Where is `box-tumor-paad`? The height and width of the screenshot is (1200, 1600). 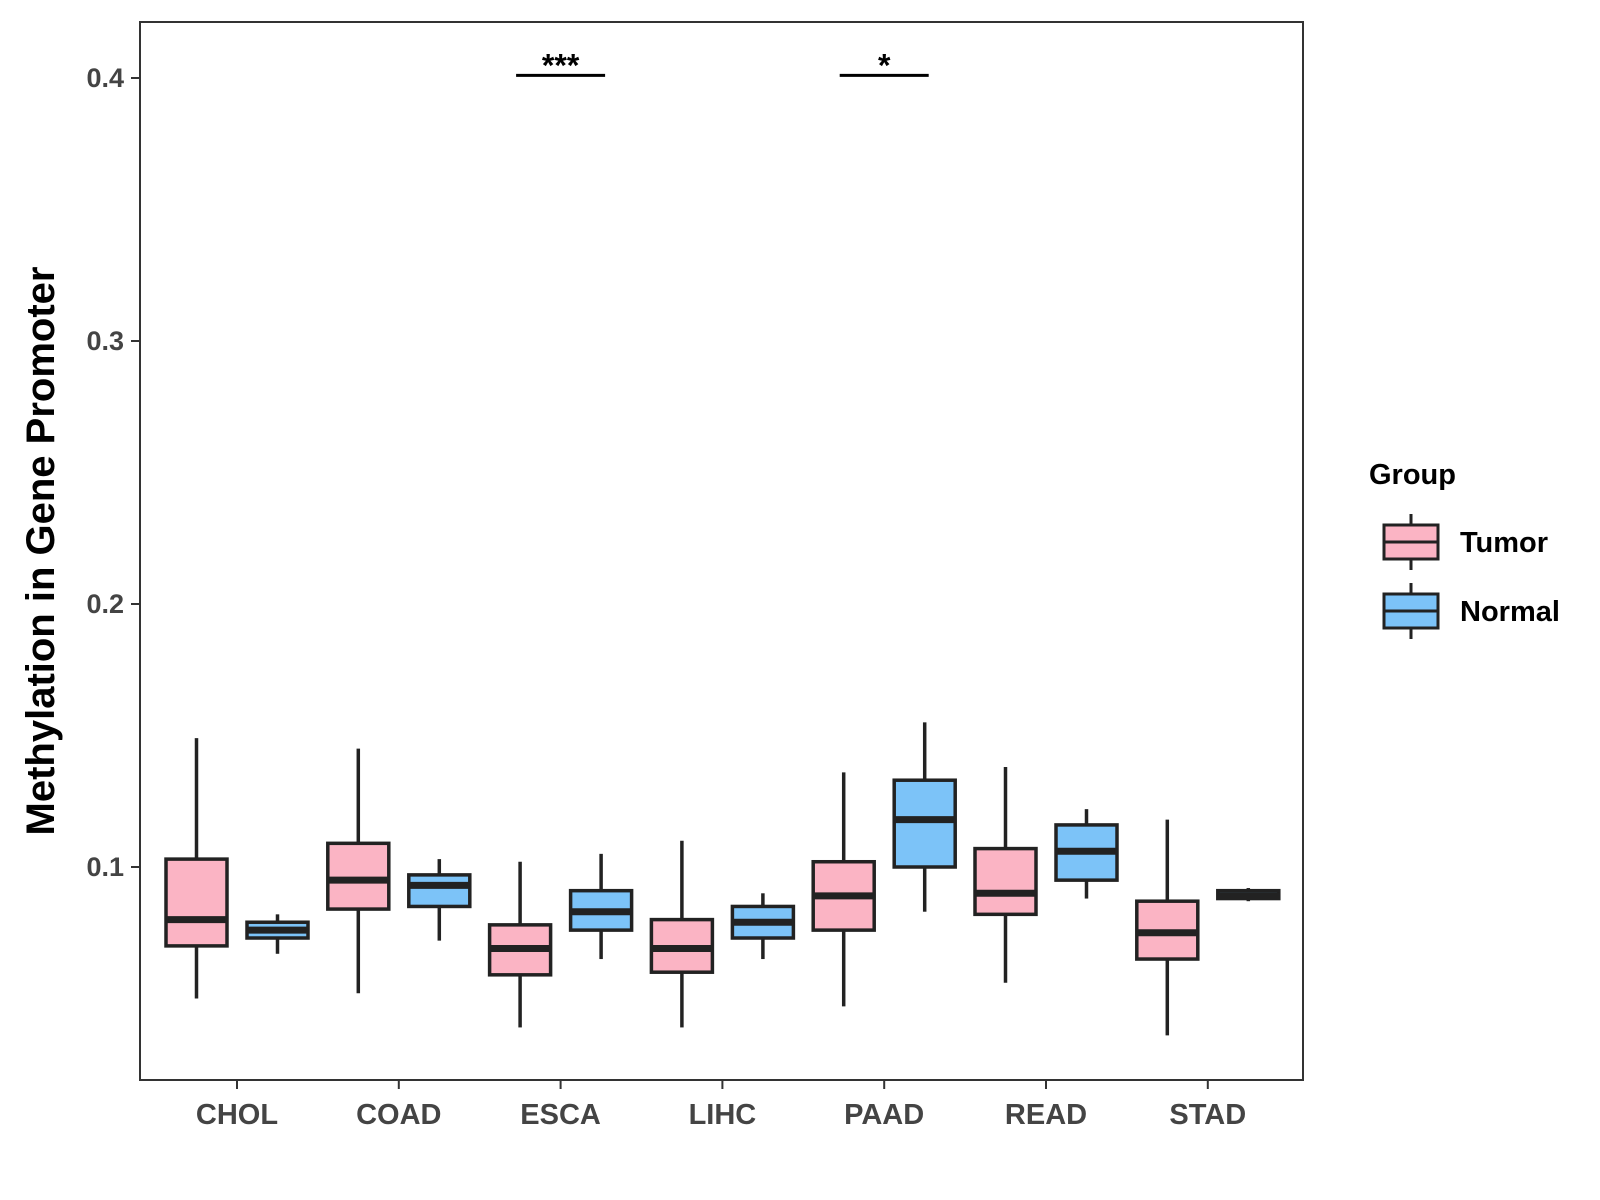
box-tumor-paad is located at coordinates (843, 889).